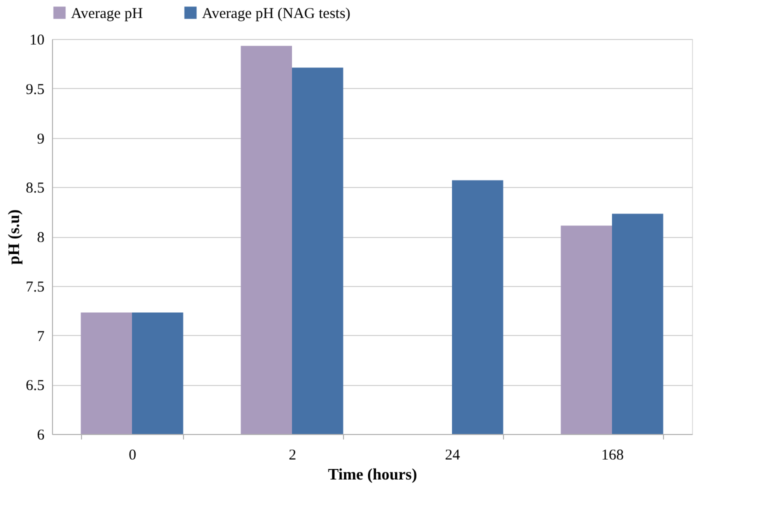  Describe the element at coordinates (40, 238) in the screenshot. I see `y-tick-label: 8` at that location.